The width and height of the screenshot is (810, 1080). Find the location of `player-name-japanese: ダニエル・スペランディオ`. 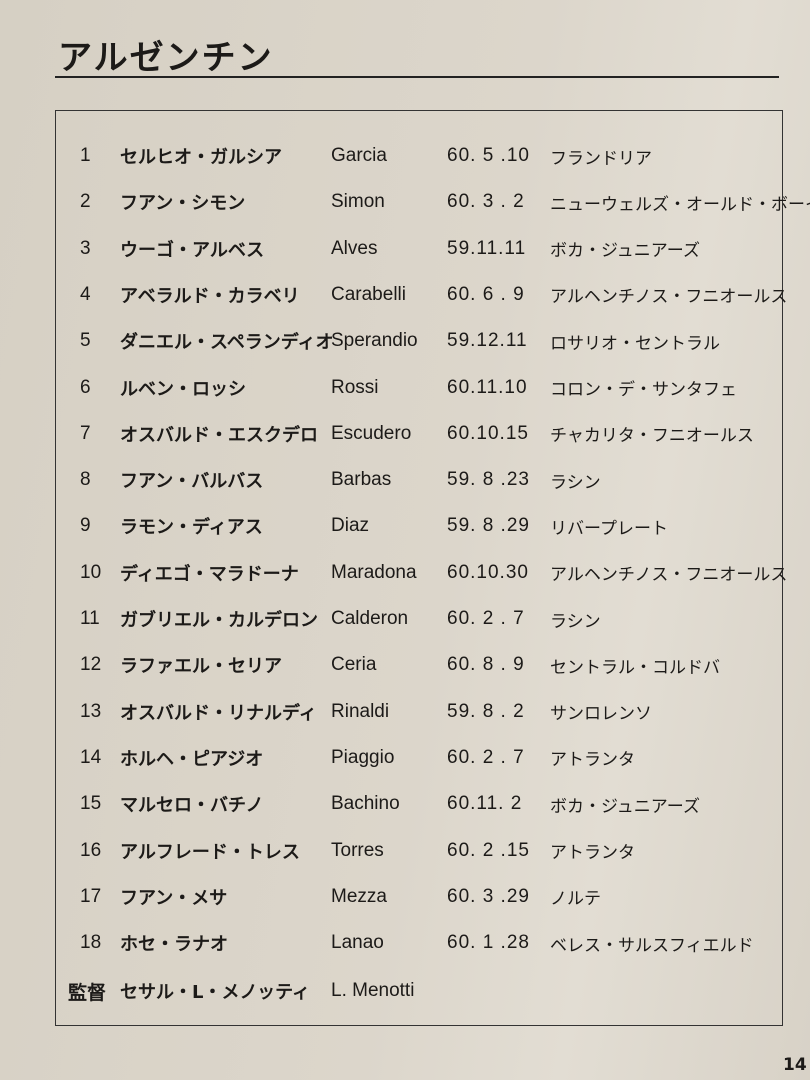

player-name-japanese: ダニエル・スペランディオ is located at coordinates (227, 343).